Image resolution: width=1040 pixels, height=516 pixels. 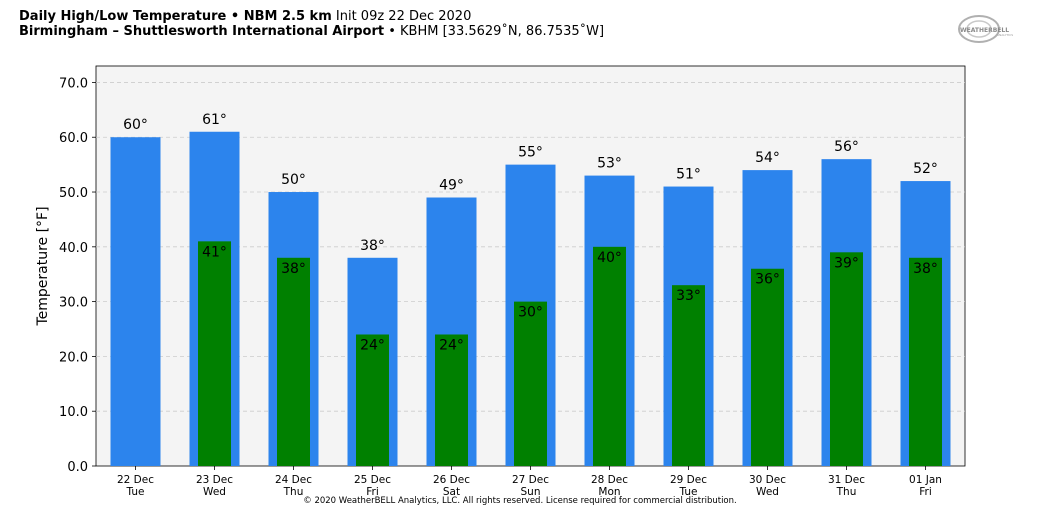 I want to click on high-temp-label: 53°, so click(x=609, y=164).